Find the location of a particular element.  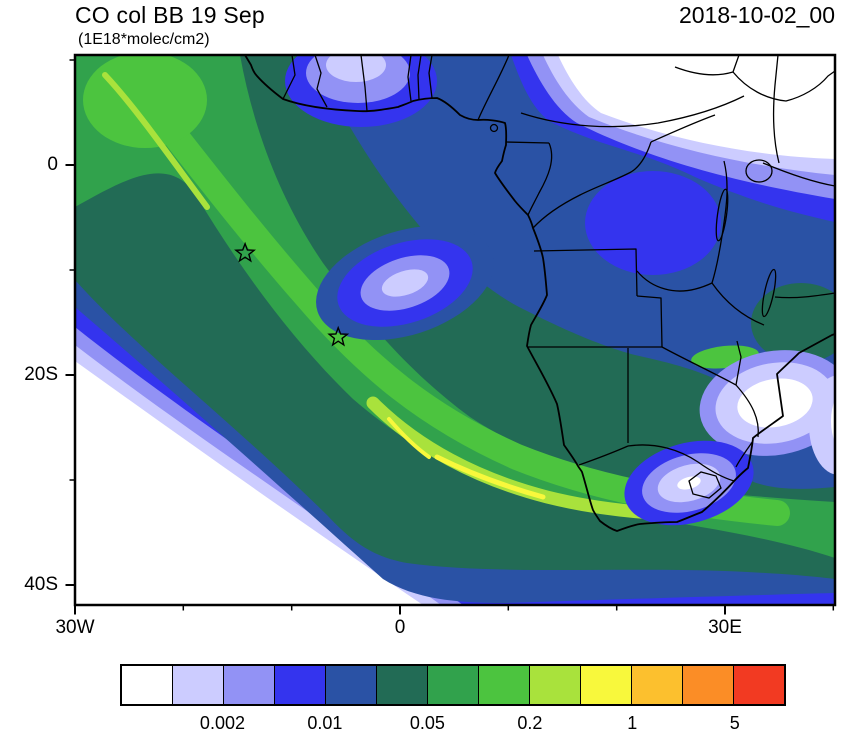

low-patch-channel is located at coordinates (822, 425).